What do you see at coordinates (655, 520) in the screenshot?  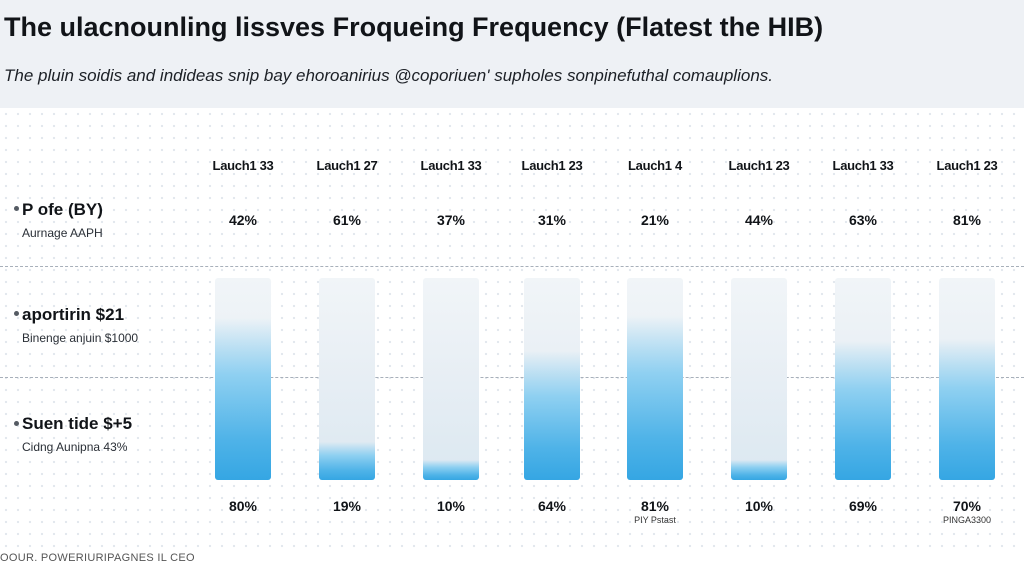 I see `column-footnote: PIY Pstast` at bounding box center [655, 520].